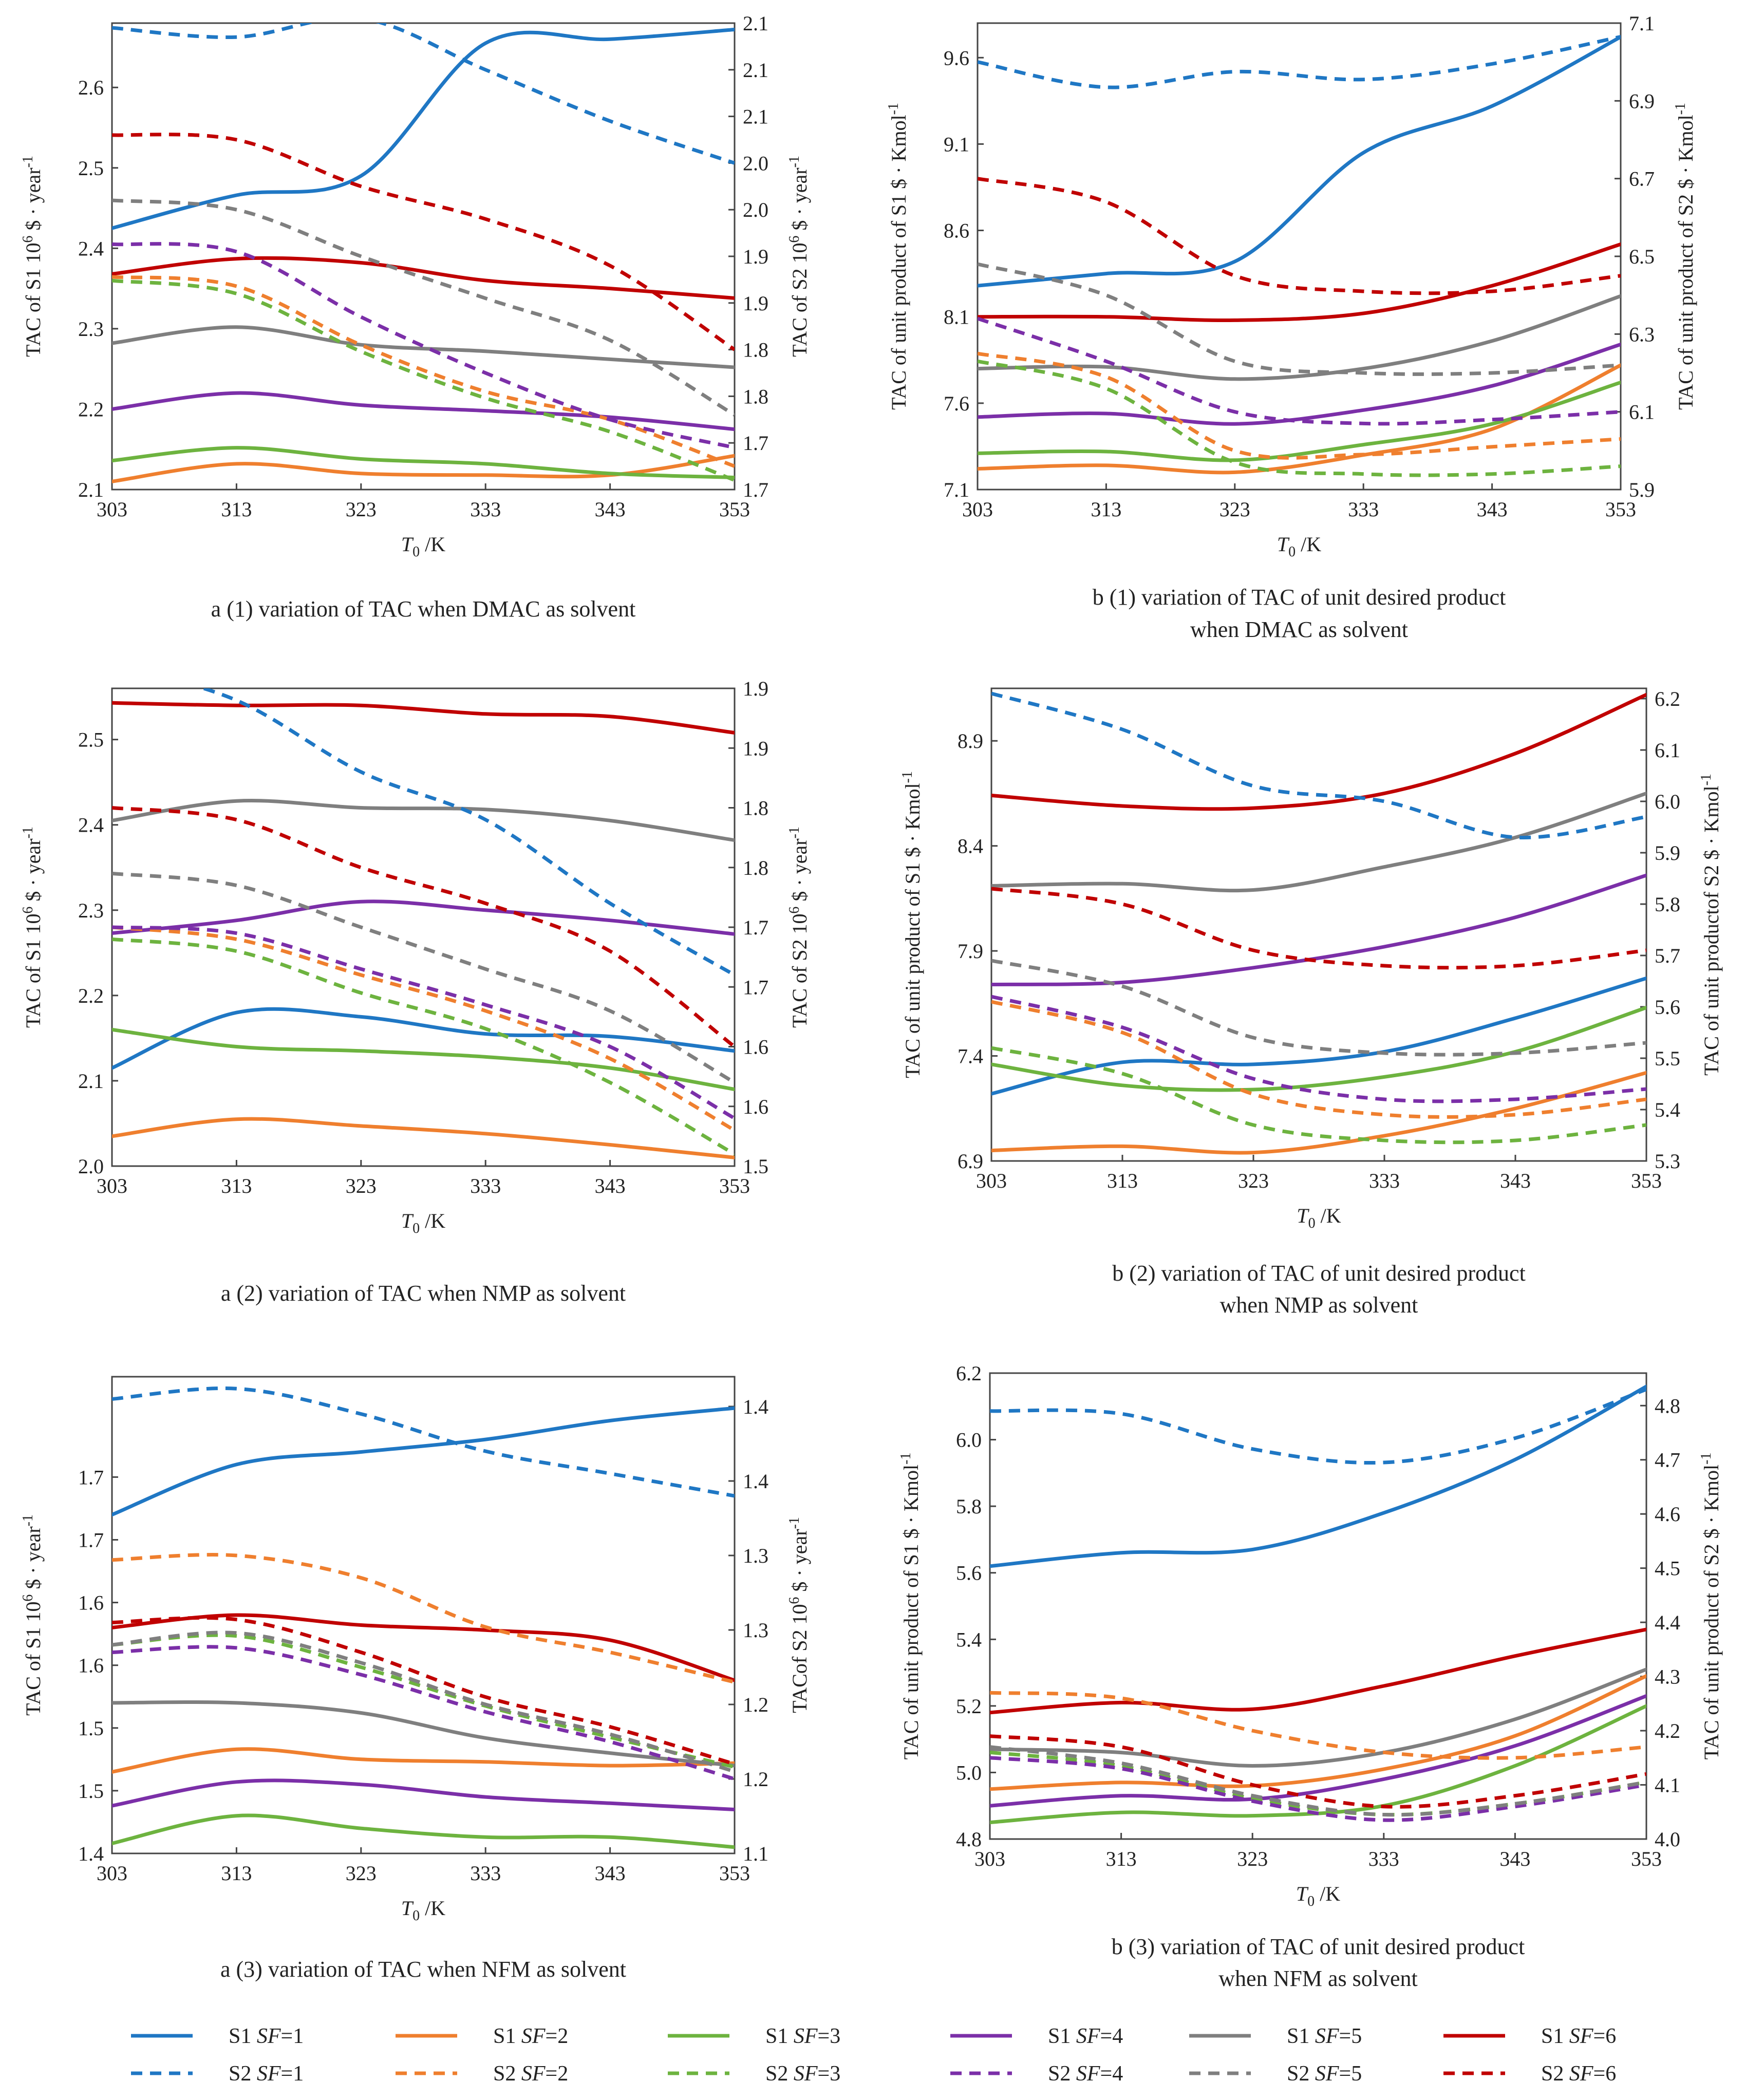 This screenshot has height=2100, width=1764. I want to click on y-right-tick-label: 4.4, so click(1667, 1623).